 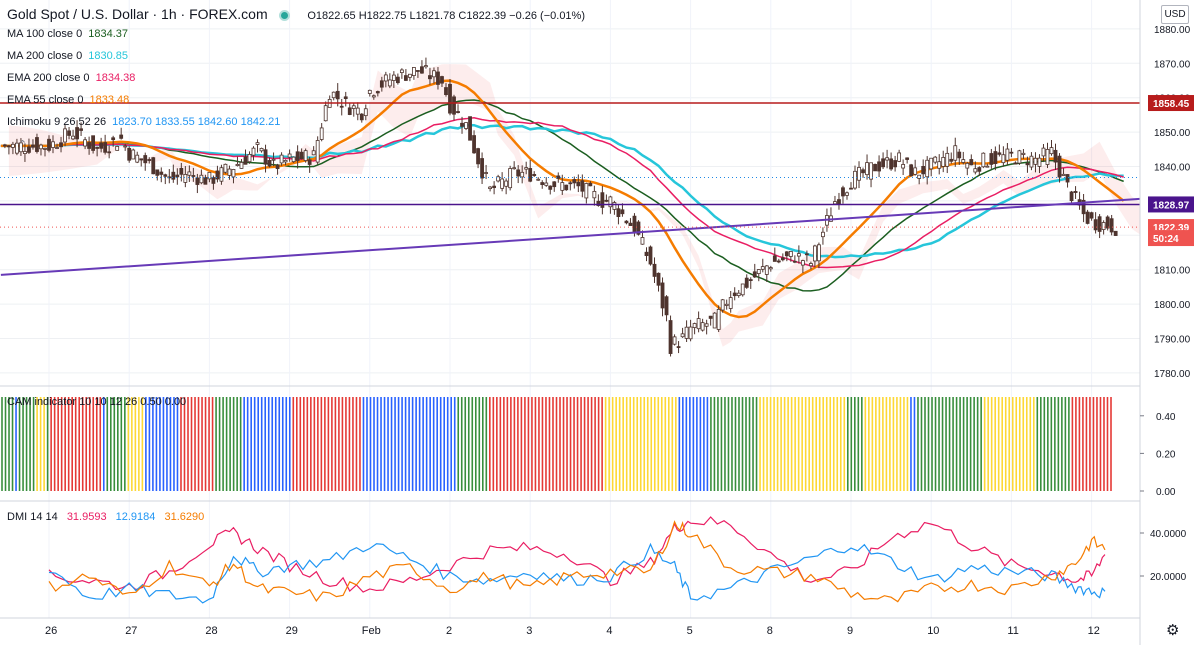 What do you see at coordinates (1012, 631) in the screenshot?
I see `time-axis-label: 11` at bounding box center [1012, 631].